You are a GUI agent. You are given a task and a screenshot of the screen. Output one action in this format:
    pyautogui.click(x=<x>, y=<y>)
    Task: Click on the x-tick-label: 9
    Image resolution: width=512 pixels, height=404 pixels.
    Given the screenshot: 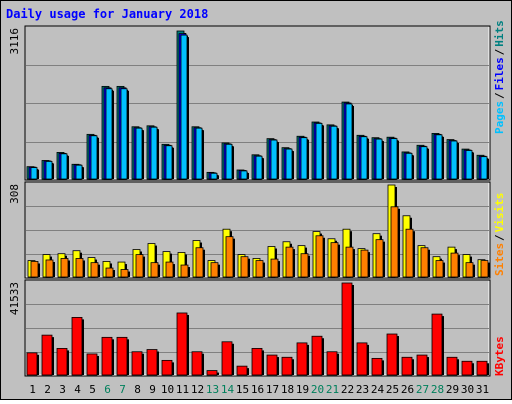 What is the action you would take?
    pyautogui.click(x=152, y=389)
    